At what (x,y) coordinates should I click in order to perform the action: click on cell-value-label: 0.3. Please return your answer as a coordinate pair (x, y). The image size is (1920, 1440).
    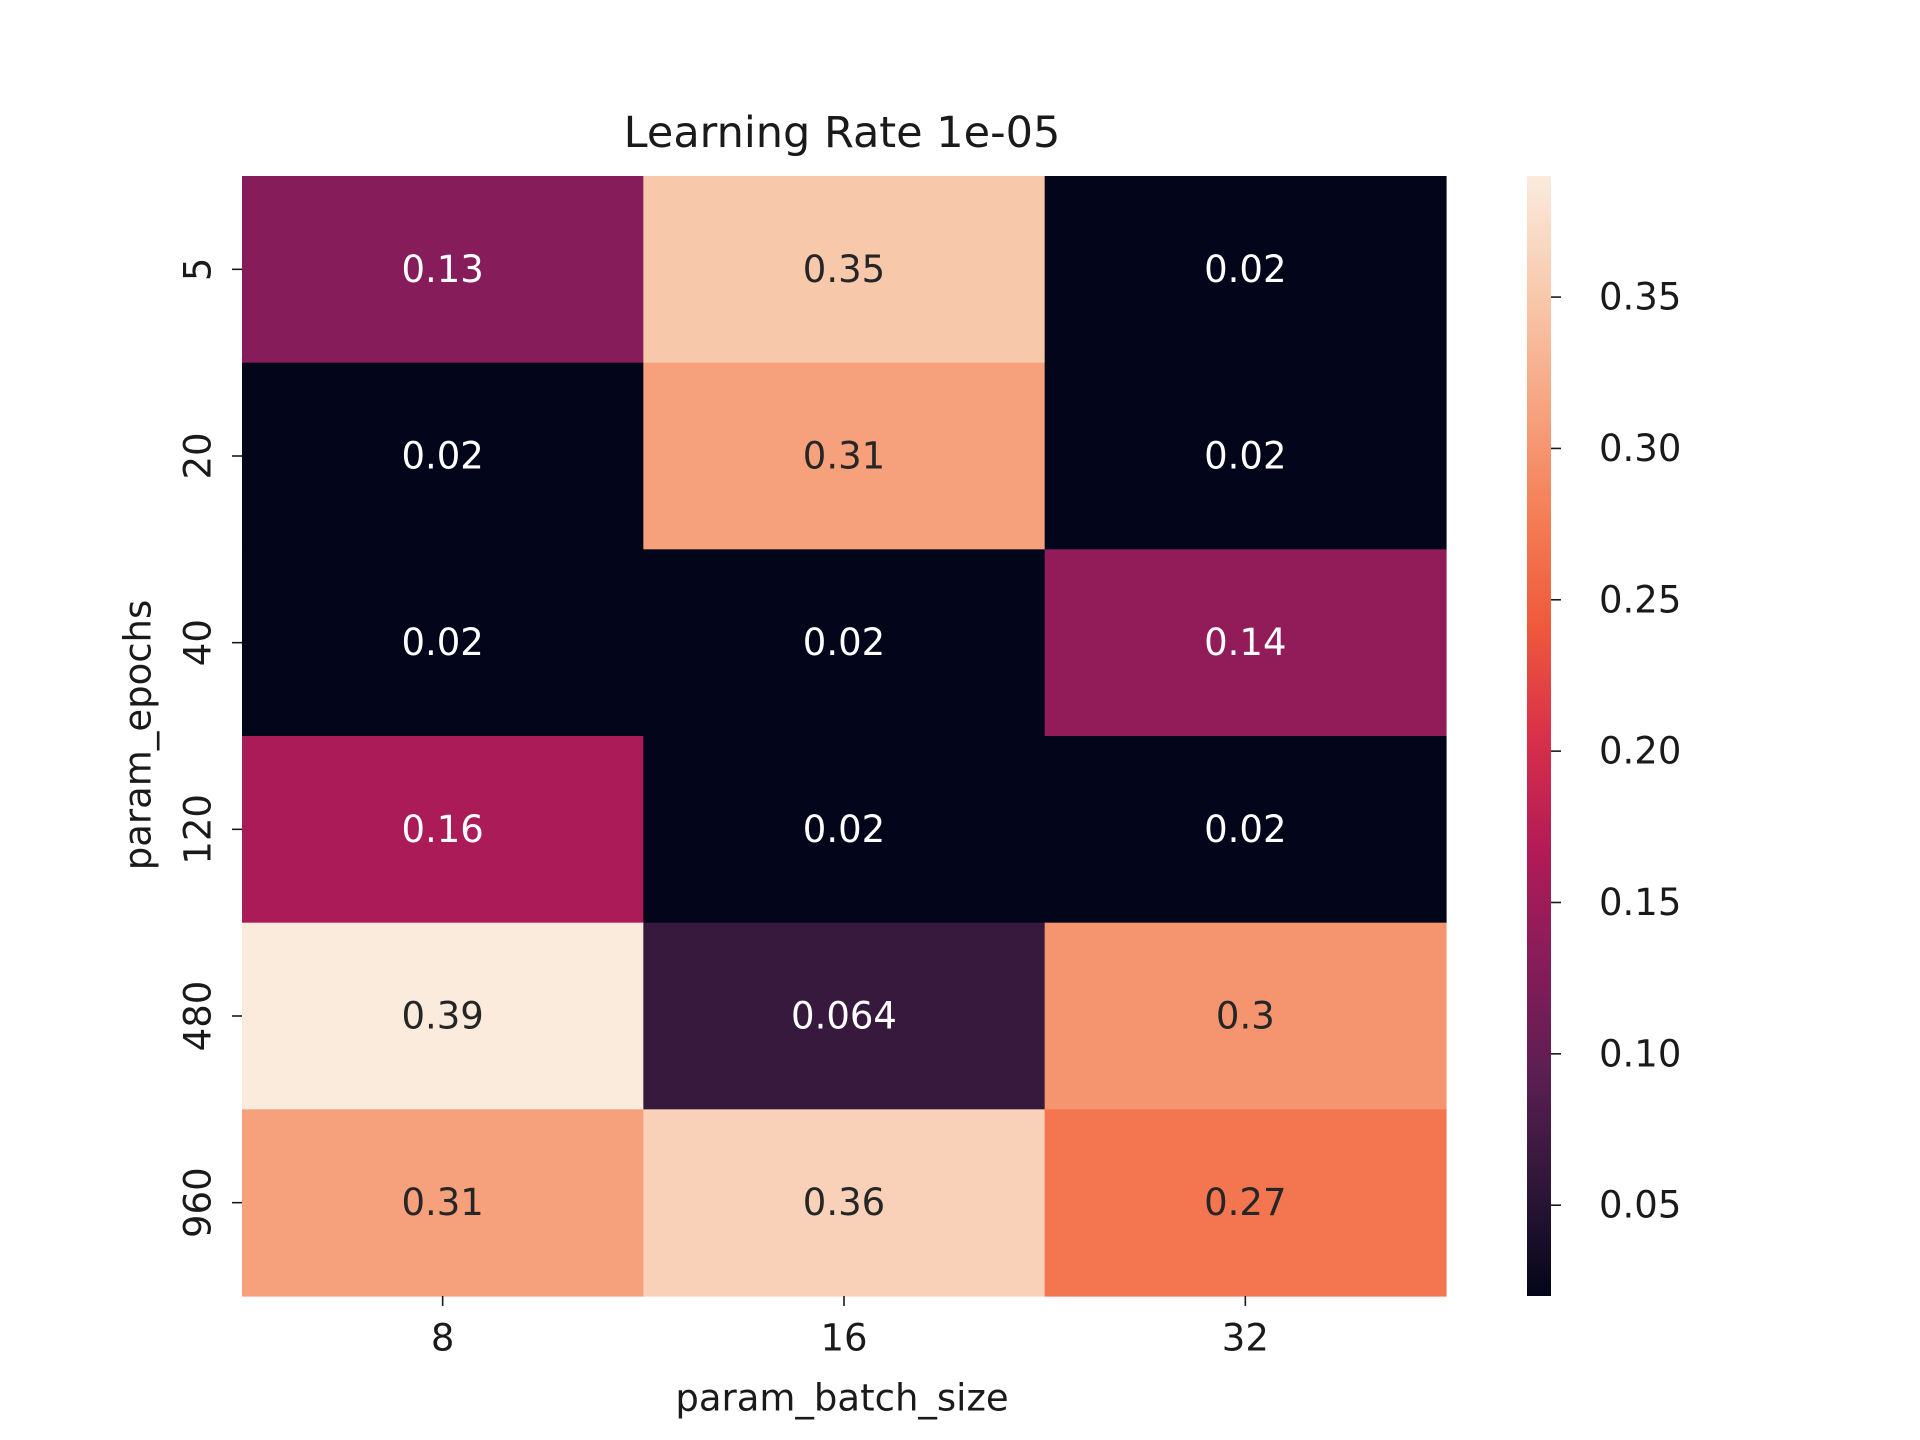
    Looking at the image, I should click on (1245, 1016).